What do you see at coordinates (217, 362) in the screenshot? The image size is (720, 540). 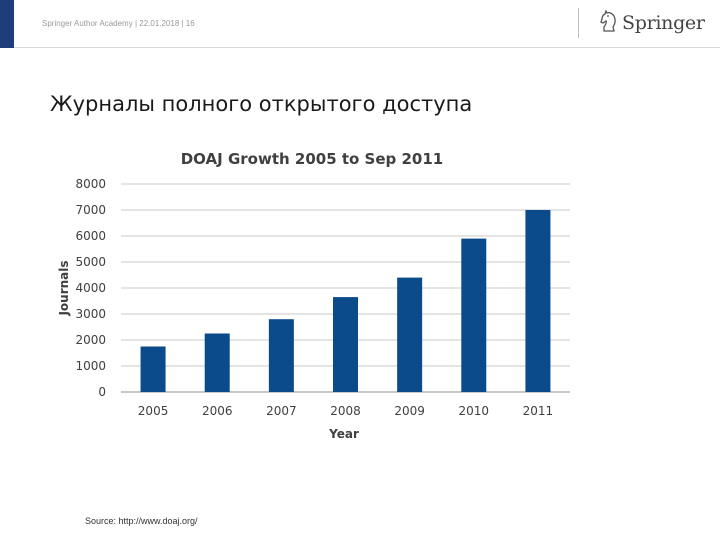 I see `bar-2006` at bounding box center [217, 362].